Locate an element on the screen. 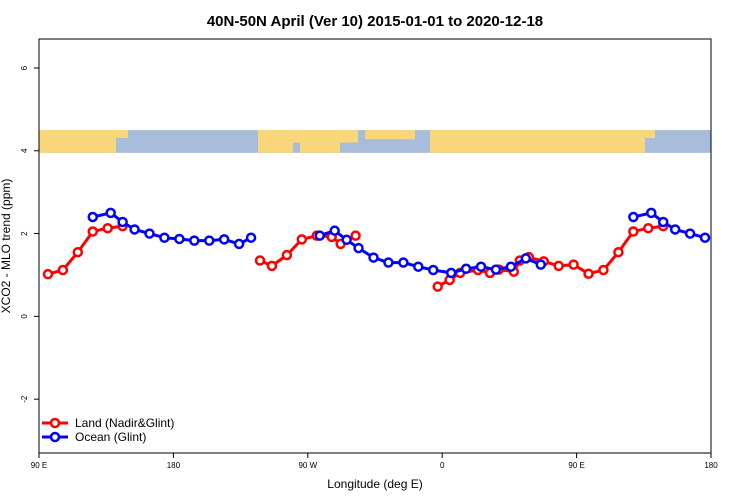 This screenshot has height=500, width=750. world-map-band is located at coordinates (375, 141).